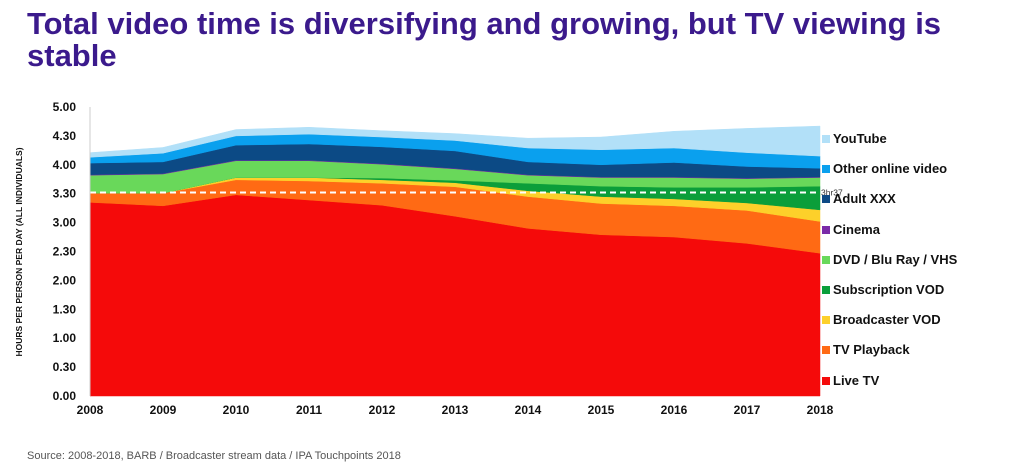 The height and width of the screenshot is (473, 1024). What do you see at coordinates (889, 146) in the screenshot?
I see `legend-item: YouTube` at bounding box center [889, 146].